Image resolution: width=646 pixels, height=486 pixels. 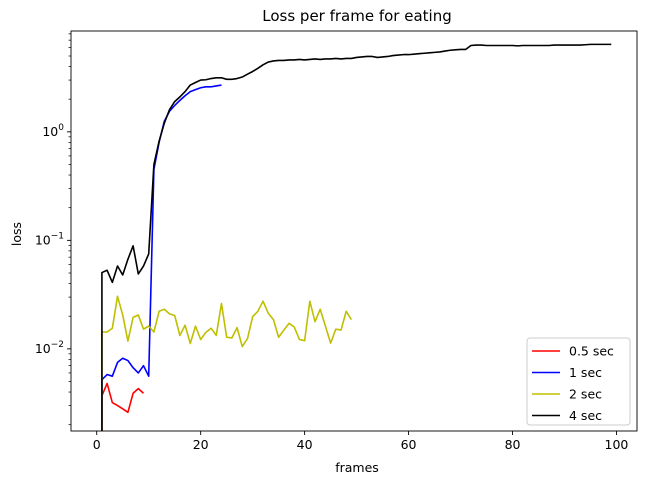 I want to click on x-axis-label: frames, so click(x=357, y=467).